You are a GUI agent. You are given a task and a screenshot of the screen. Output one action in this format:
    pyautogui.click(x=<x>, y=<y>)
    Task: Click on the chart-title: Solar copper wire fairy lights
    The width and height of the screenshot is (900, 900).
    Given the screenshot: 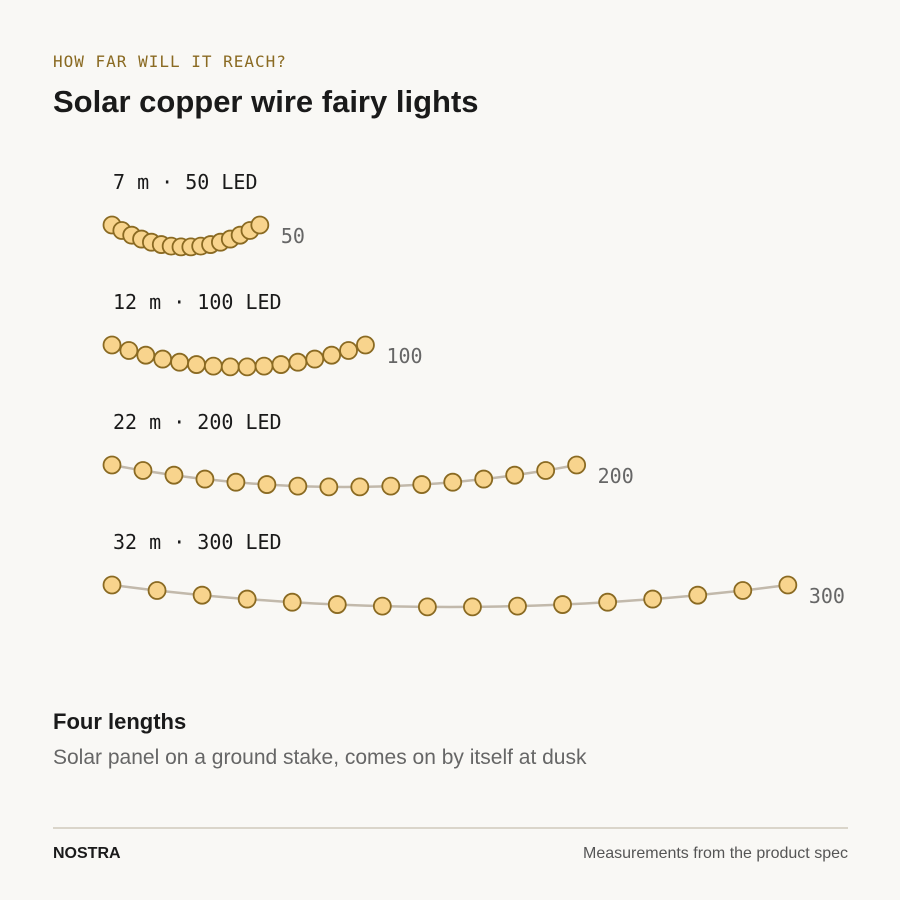 What is the action you would take?
    pyautogui.click(x=266, y=101)
    